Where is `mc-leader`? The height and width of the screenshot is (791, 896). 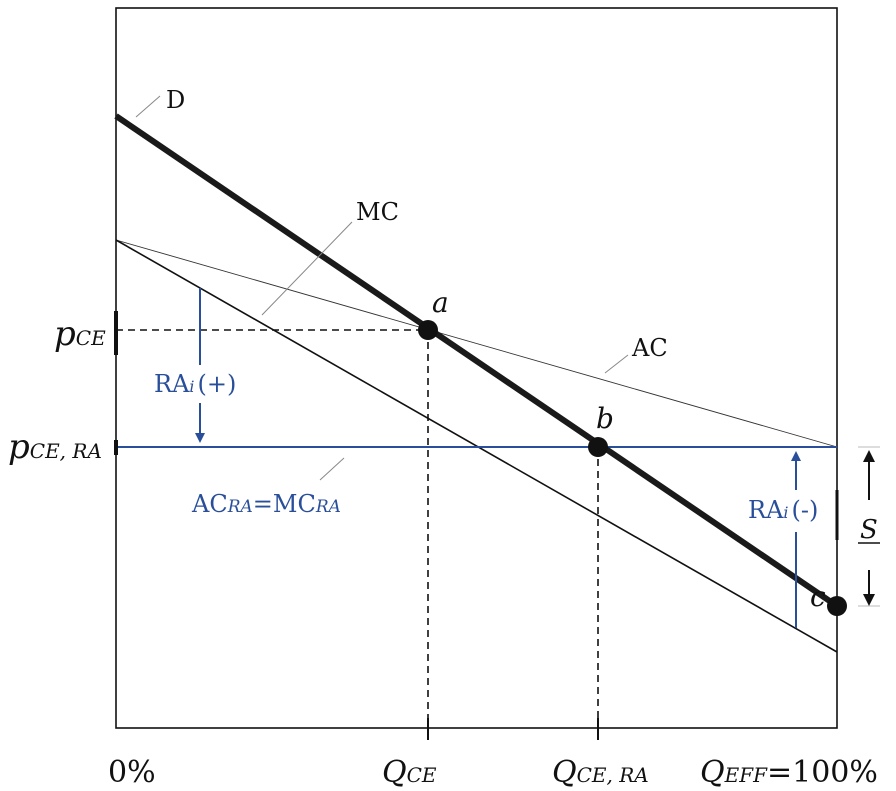
mc-leader is located at coordinates (307, 268).